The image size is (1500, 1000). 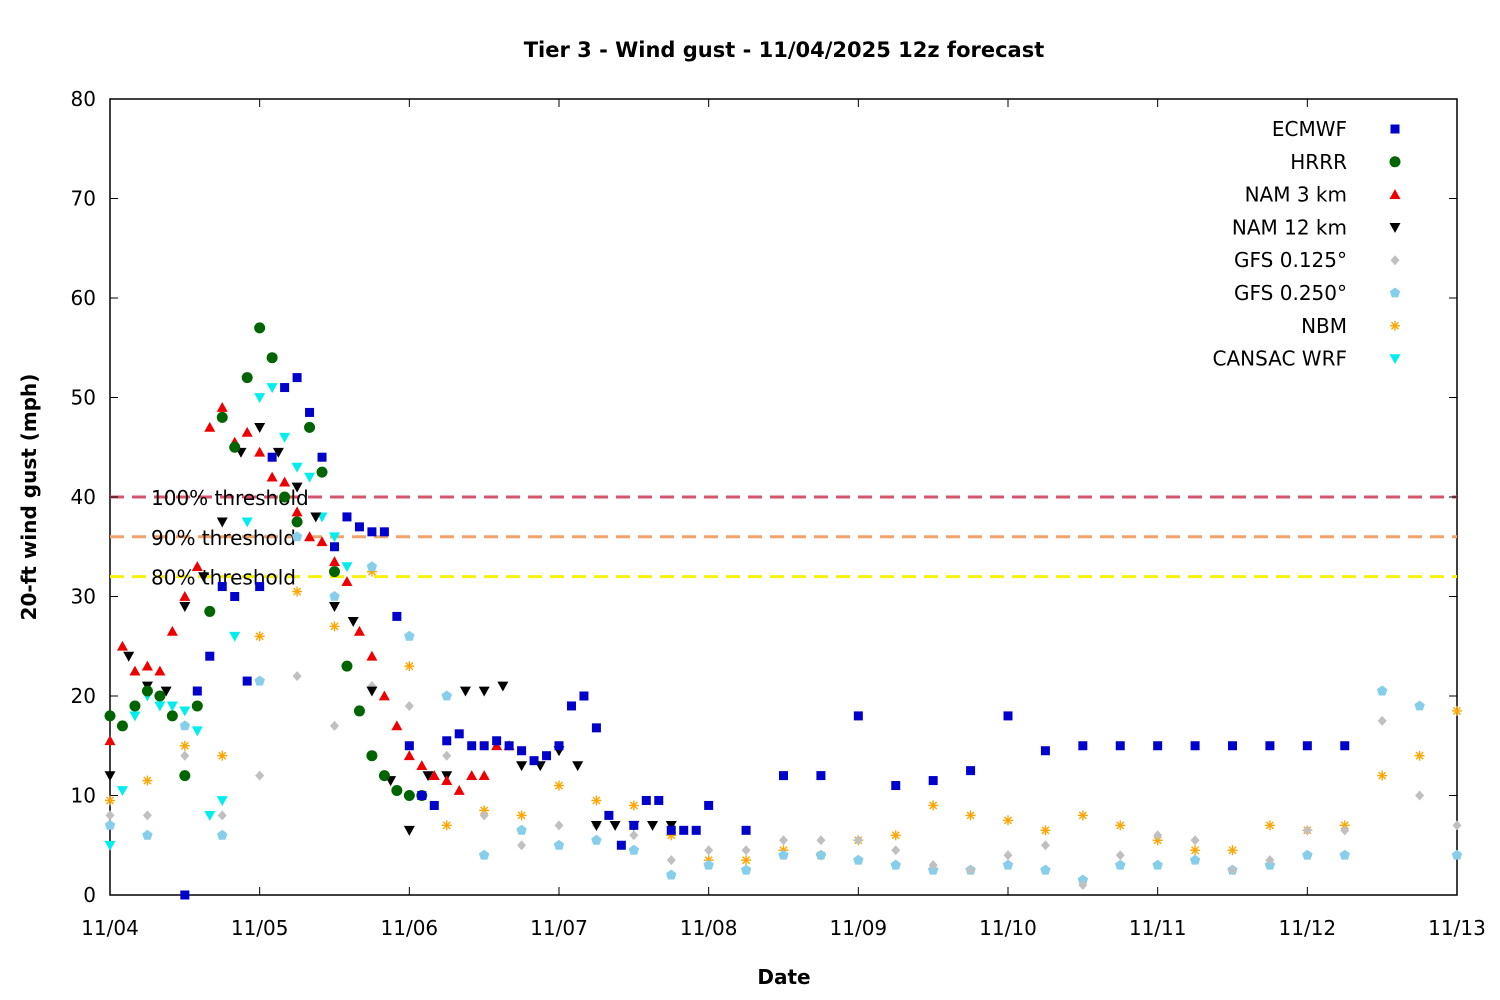 What do you see at coordinates (783, 977) in the screenshot?
I see `x-axis-label: Date` at bounding box center [783, 977].